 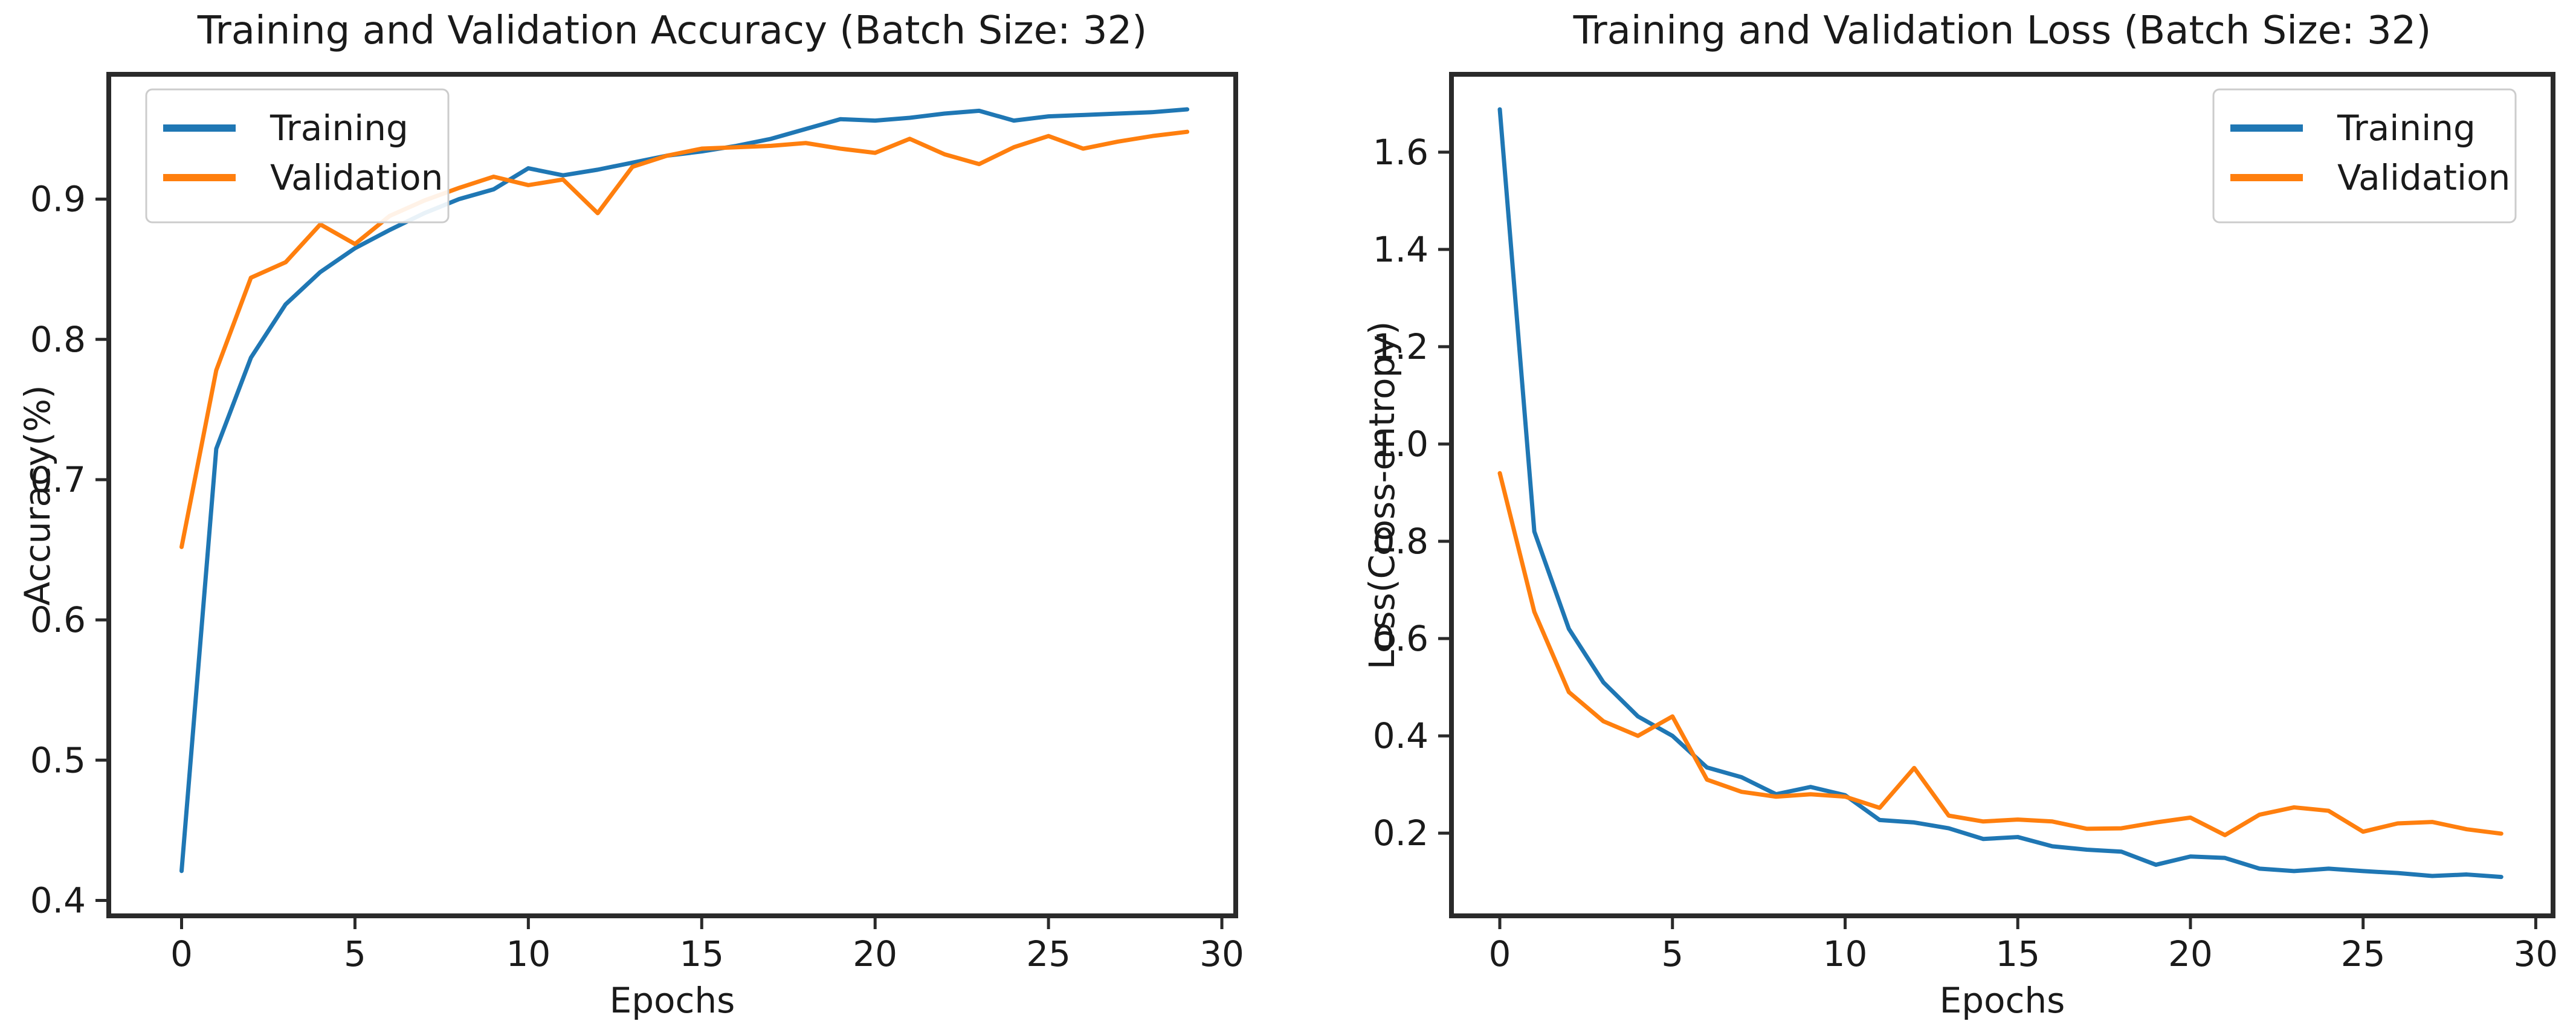 I want to click on validation-line, so click(x=2000, y=654).